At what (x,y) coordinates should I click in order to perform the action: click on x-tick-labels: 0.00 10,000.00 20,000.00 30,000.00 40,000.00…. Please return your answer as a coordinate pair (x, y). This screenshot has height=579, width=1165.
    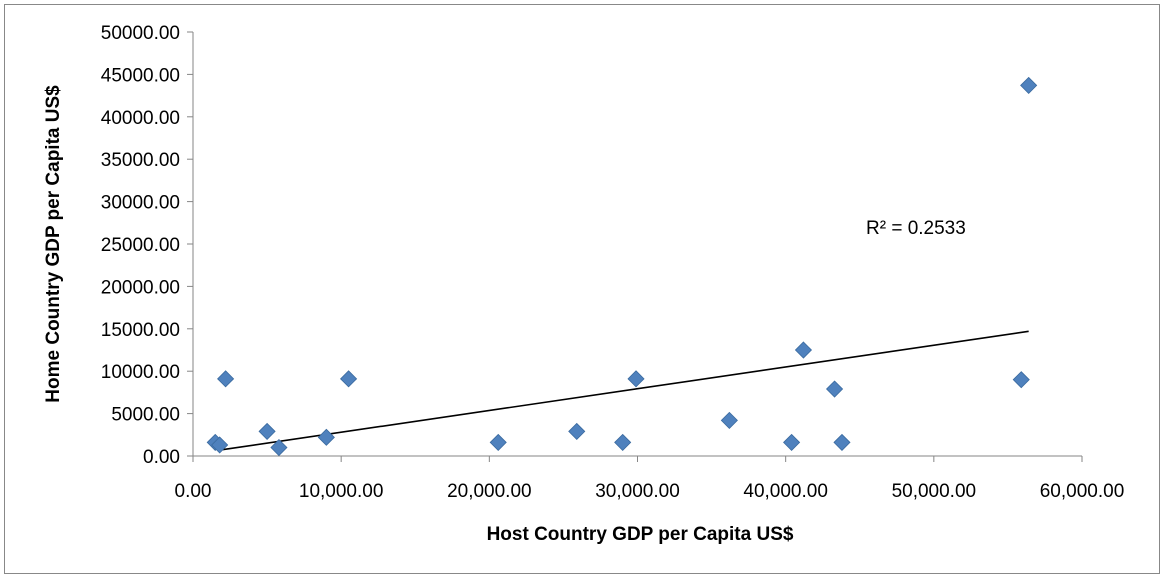
    Looking at the image, I should click on (650, 491).